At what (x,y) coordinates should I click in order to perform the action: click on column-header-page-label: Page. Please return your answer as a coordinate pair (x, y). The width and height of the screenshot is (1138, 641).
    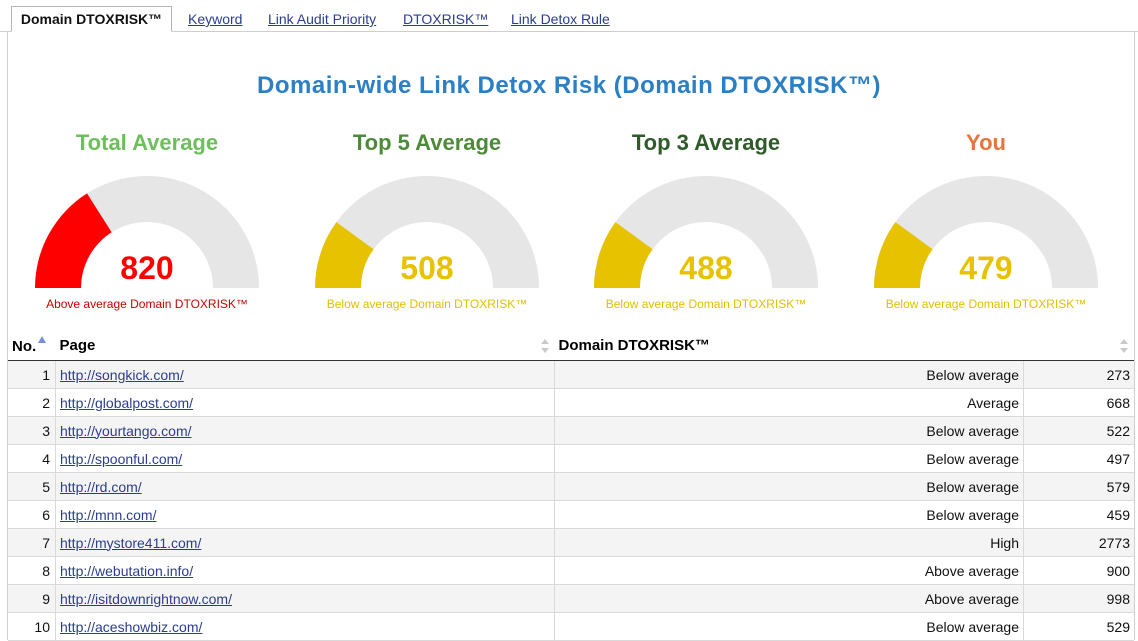
    Looking at the image, I should click on (77, 345).